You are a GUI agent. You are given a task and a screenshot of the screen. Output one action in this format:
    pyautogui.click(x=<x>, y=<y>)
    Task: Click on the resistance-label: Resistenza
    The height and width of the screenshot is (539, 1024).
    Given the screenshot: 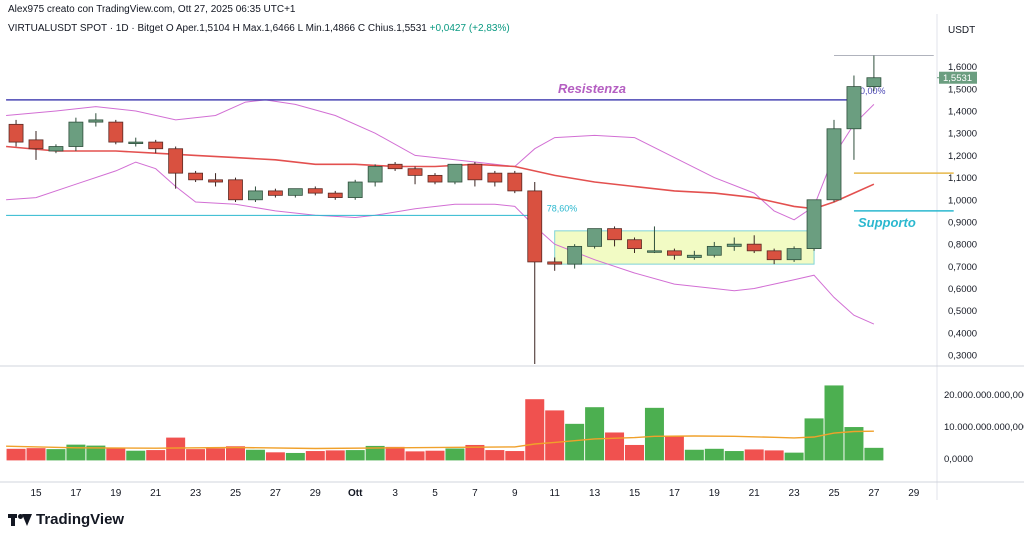 What is the action you would take?
    pyautogui.click(x=592, y=88)
    